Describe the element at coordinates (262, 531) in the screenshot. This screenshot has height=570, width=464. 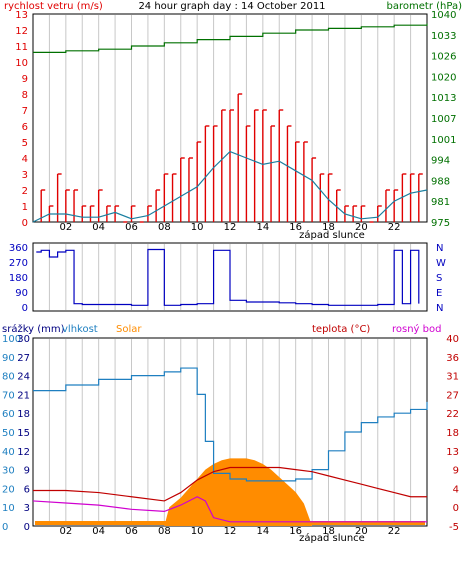
I see `temp-x-tick-label: 14` at that location.